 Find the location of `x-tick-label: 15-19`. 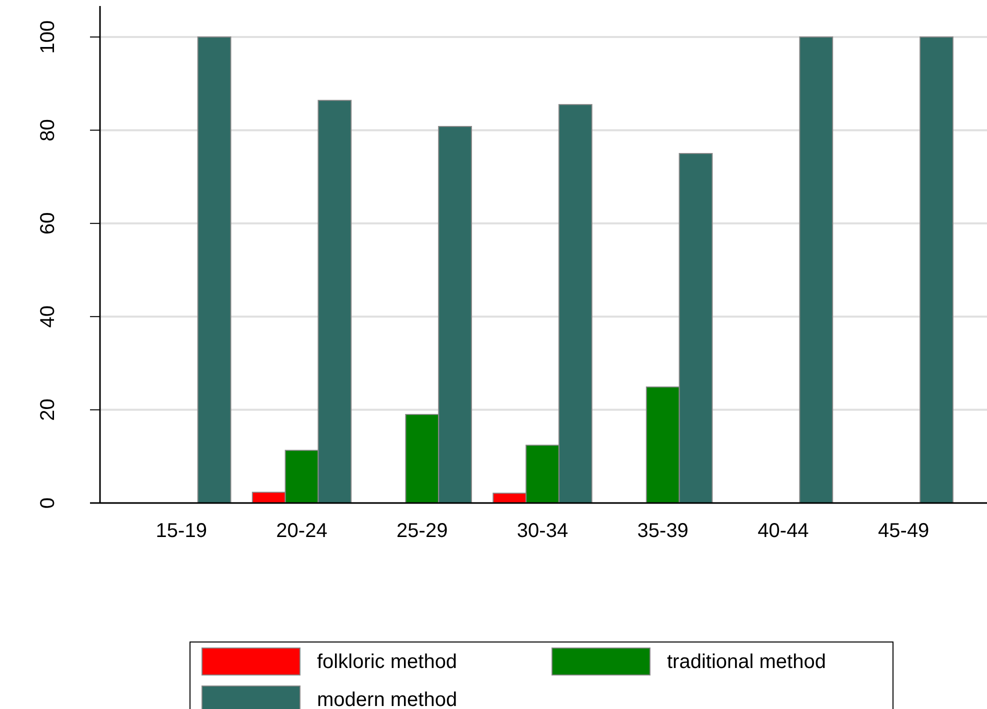

x-tick-label: 15-19 is located at coordinates (181, 531).